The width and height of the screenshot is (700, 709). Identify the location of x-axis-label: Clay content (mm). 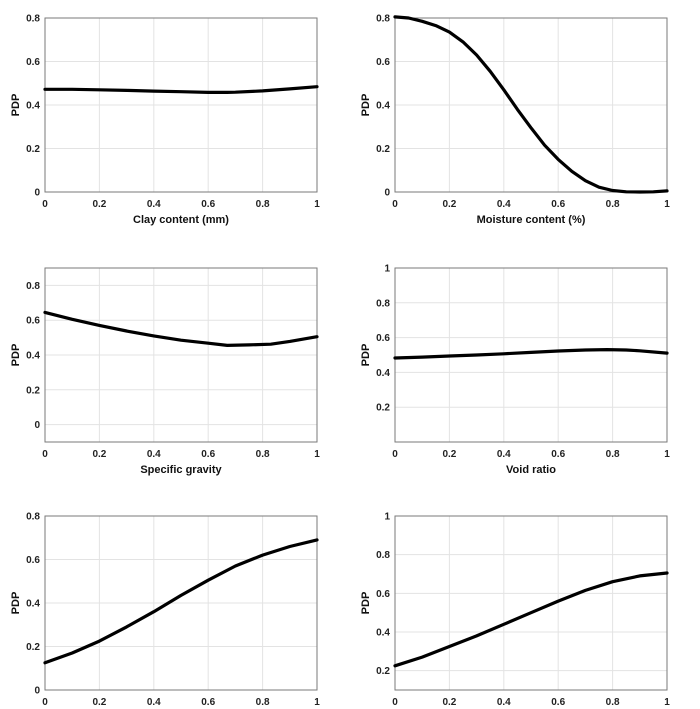
(181, 220).